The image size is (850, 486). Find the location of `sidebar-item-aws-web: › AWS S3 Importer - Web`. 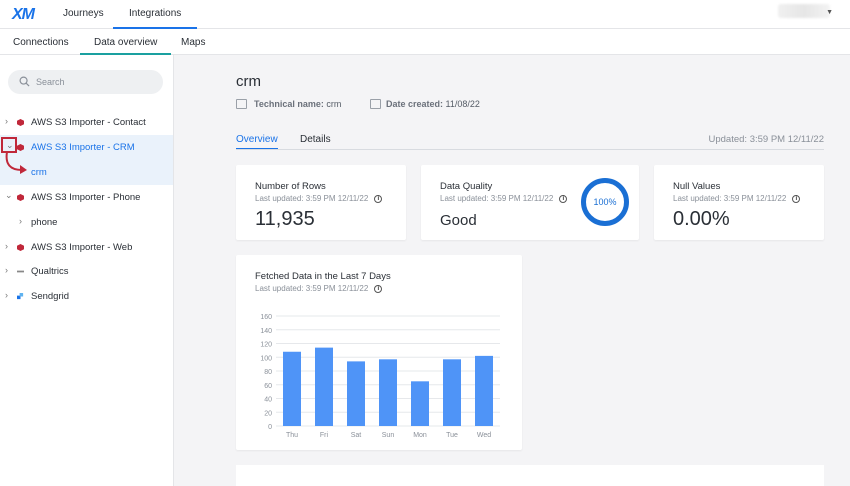

sidebar-item-aws-web: › AWS S3 Importer - Web is located at coordinates (86, 247).